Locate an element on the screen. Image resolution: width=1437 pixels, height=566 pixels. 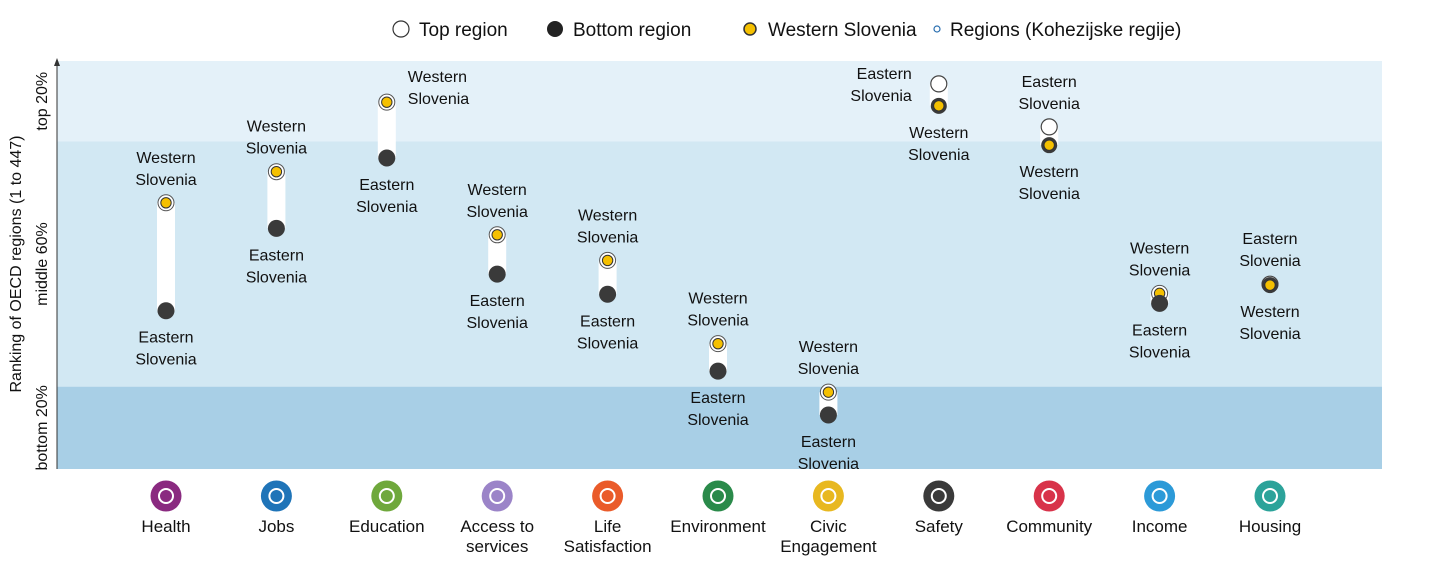
health-icon is located at coordinates (166, 496).